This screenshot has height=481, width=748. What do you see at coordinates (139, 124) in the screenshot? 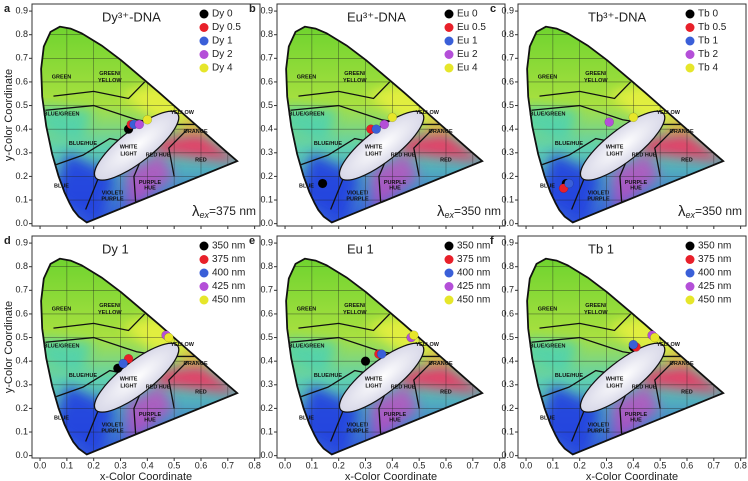
I see `gamut-outline` at bounding box center [139, 124].